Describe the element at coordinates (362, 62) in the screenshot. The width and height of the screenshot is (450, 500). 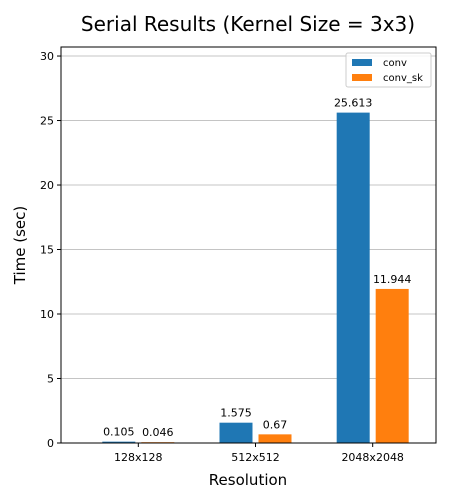
I see `legend-swatch-conv` at that location.